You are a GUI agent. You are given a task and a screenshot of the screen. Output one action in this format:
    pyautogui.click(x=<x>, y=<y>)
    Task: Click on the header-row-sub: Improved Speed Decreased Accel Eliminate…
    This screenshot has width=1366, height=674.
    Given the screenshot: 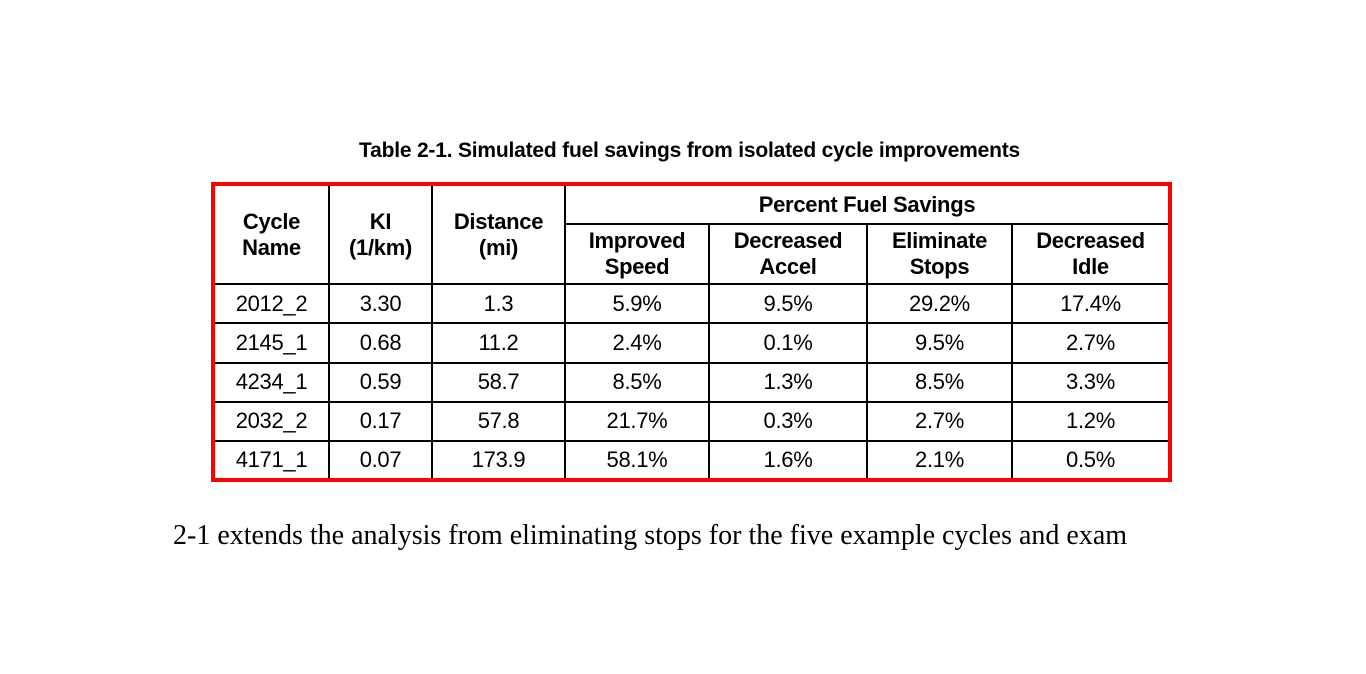 What is the action you would take?
    pyautogui.click(x=692, y=254)
    